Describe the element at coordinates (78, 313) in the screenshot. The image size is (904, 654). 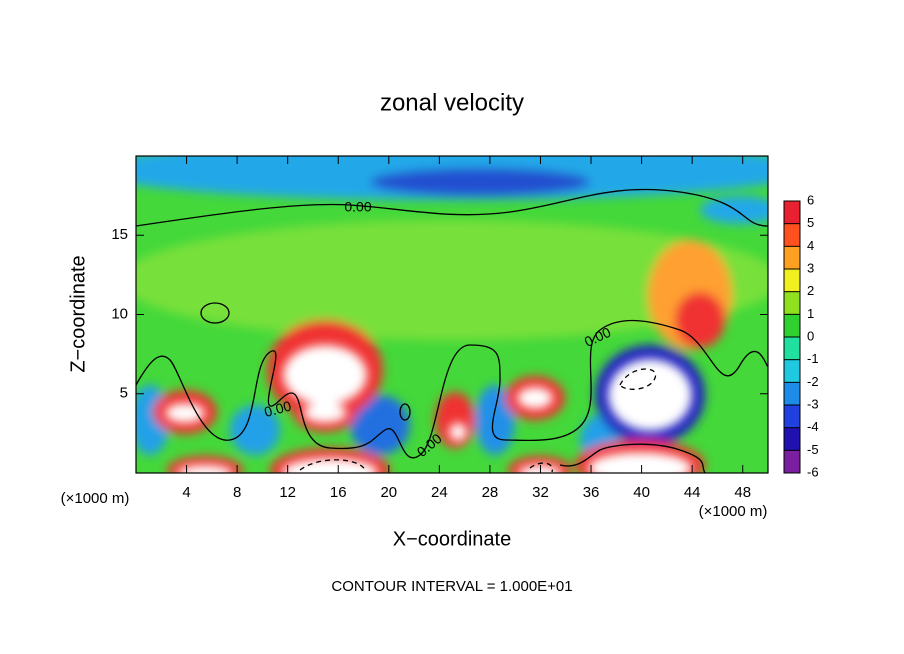
I see `y-axis-label: Z−coordinate` at that location.